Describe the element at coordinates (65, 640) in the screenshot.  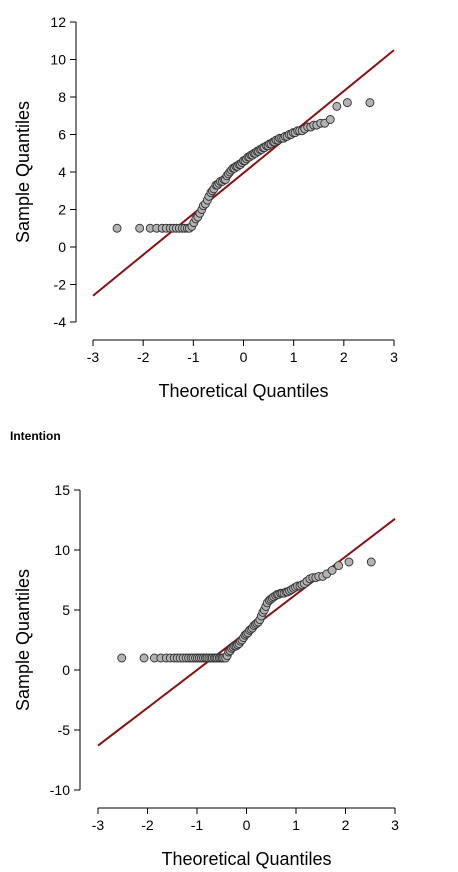
I see `y-ticks: -10 -5 0 5 10 15` at that location.